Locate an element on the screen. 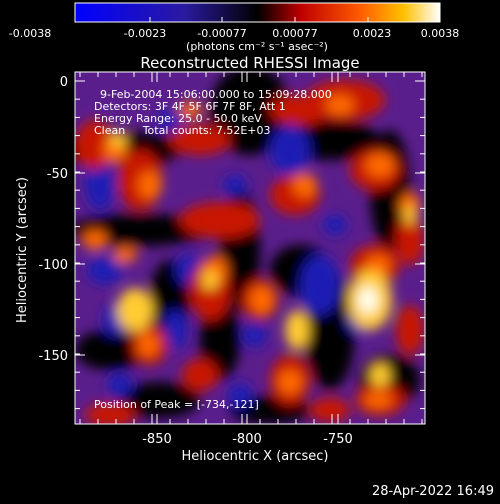  y-axis-label: Heliocentric Y (arcsec) is located at coordinates (22, 250).